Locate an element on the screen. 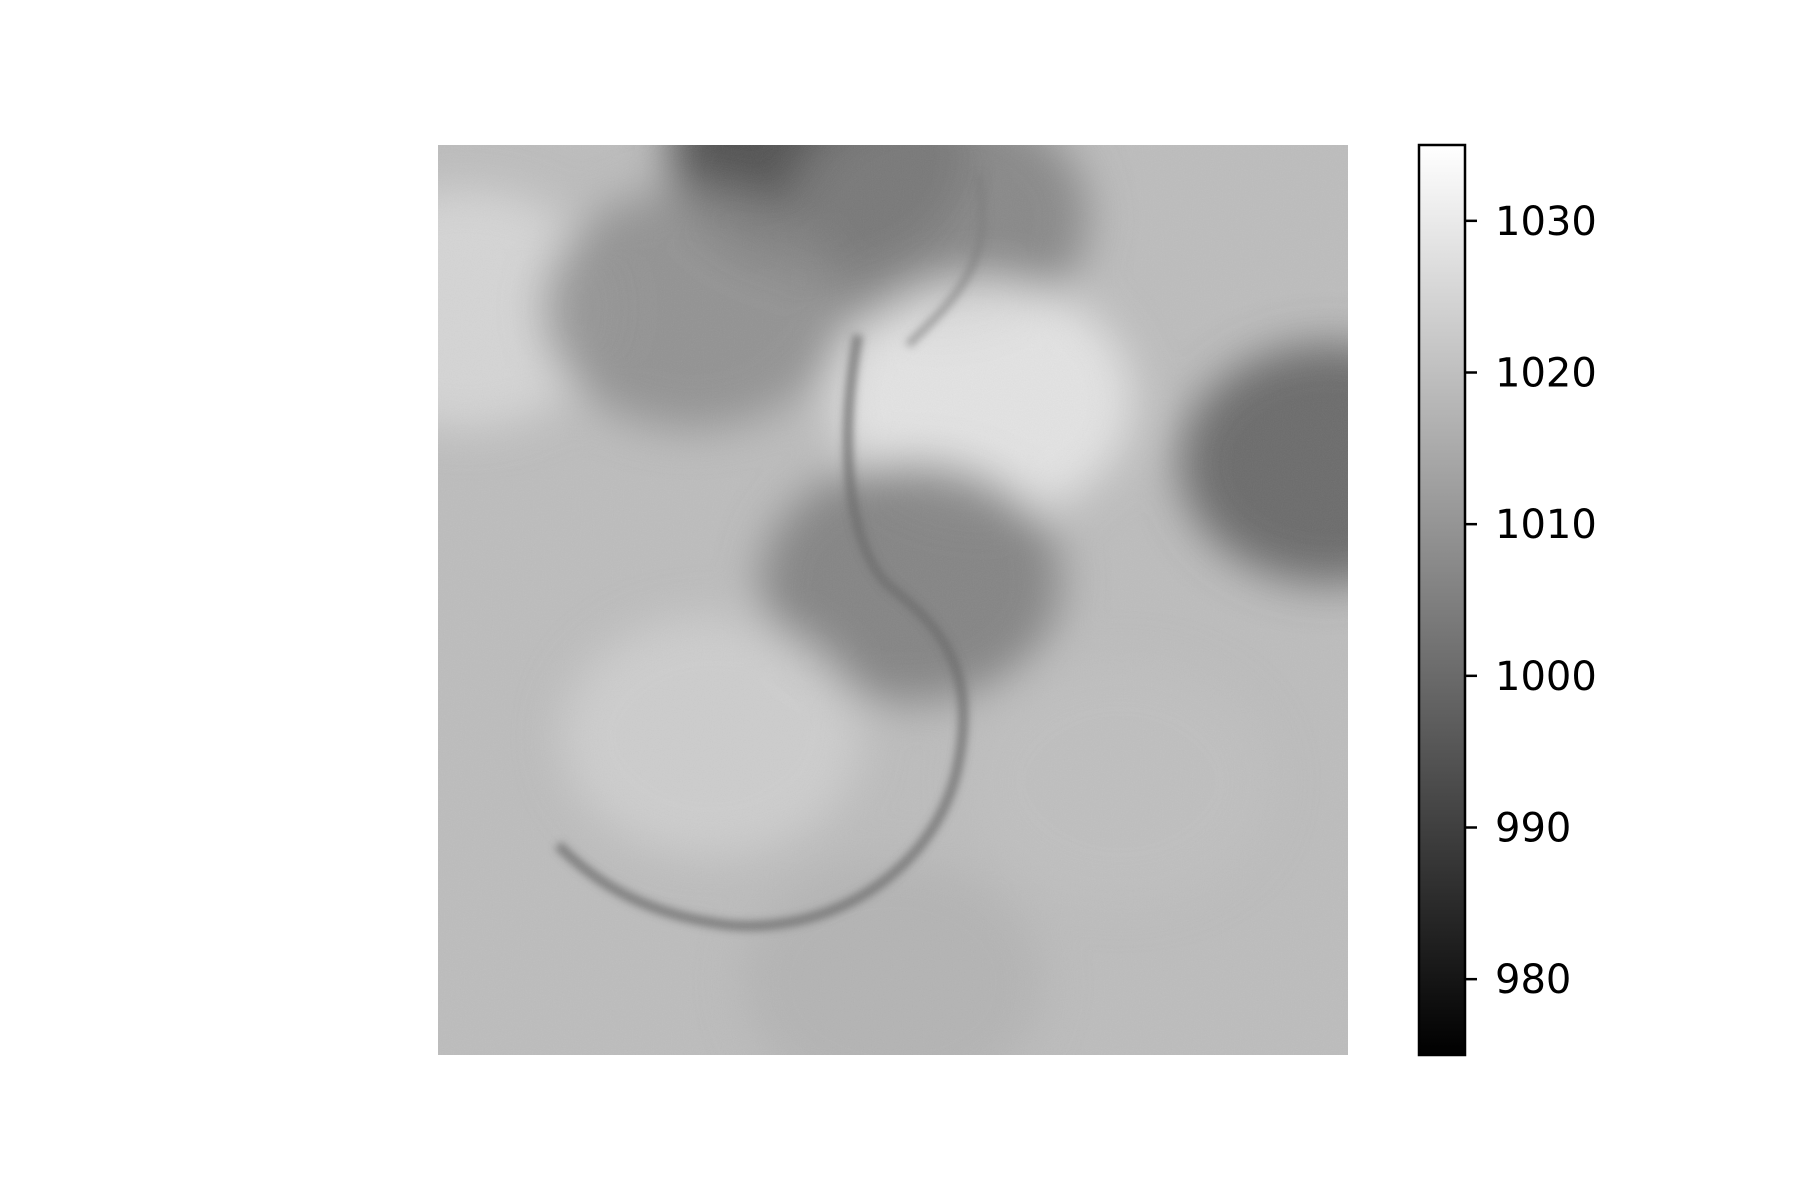 The image size is (1800, 1200). colorbar-ticks: 980 990 1000 1010 1020 1030 is located at coordinates (1531, 601).